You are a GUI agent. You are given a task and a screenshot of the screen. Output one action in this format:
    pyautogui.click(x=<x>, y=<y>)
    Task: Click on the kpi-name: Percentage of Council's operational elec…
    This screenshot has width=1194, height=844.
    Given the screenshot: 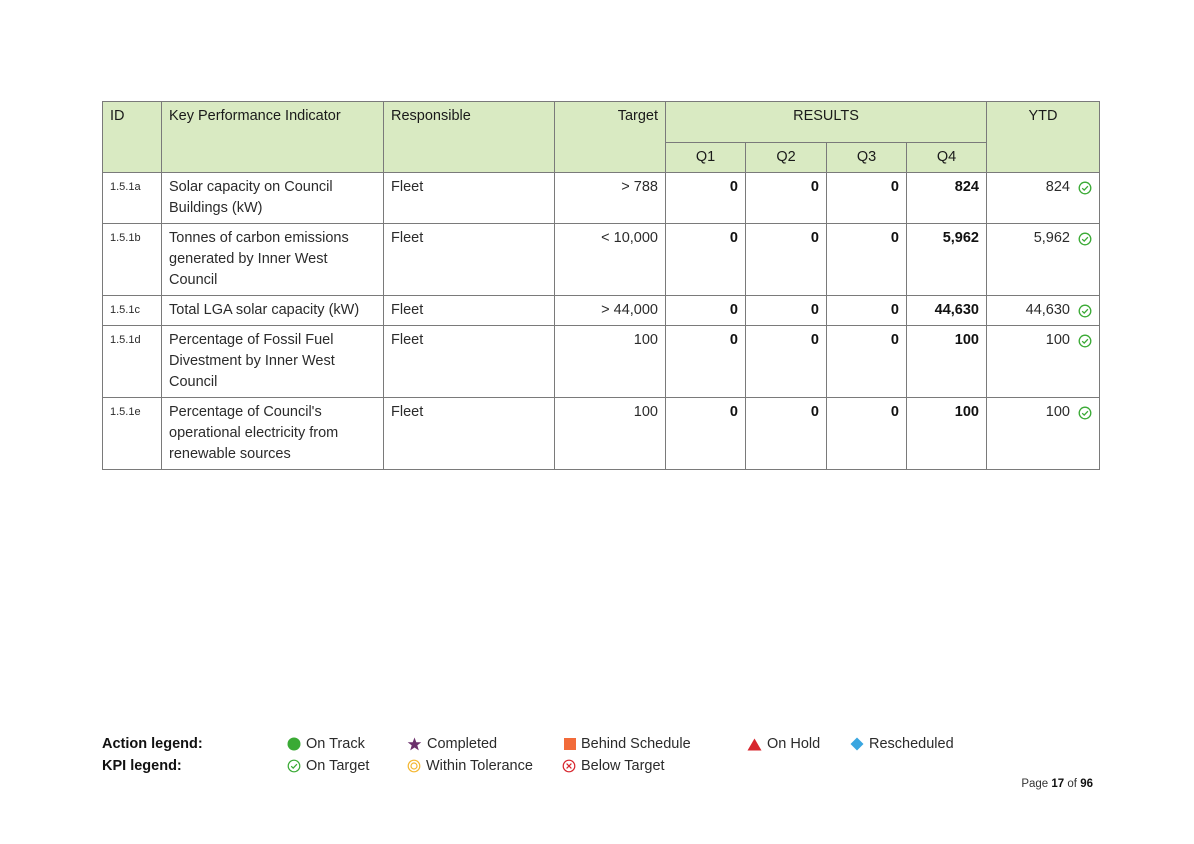 What is the action you would take?
    pyautogui.click(x=272, y=433)
    